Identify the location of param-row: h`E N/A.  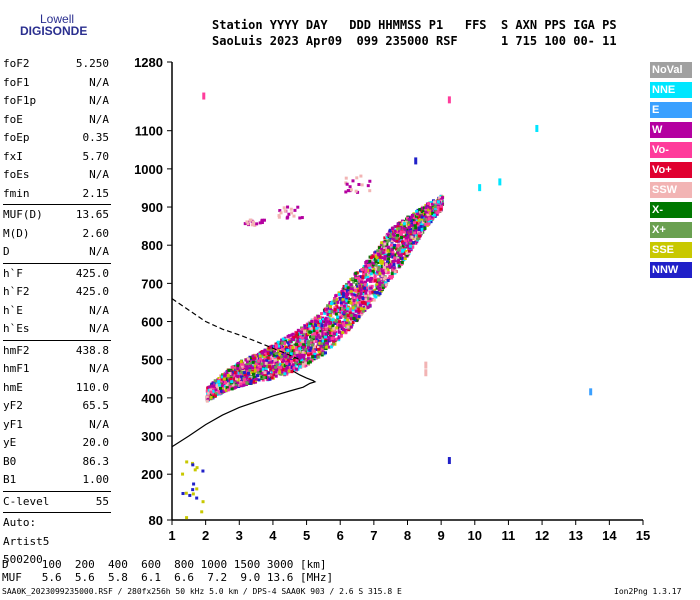
(85, 311).